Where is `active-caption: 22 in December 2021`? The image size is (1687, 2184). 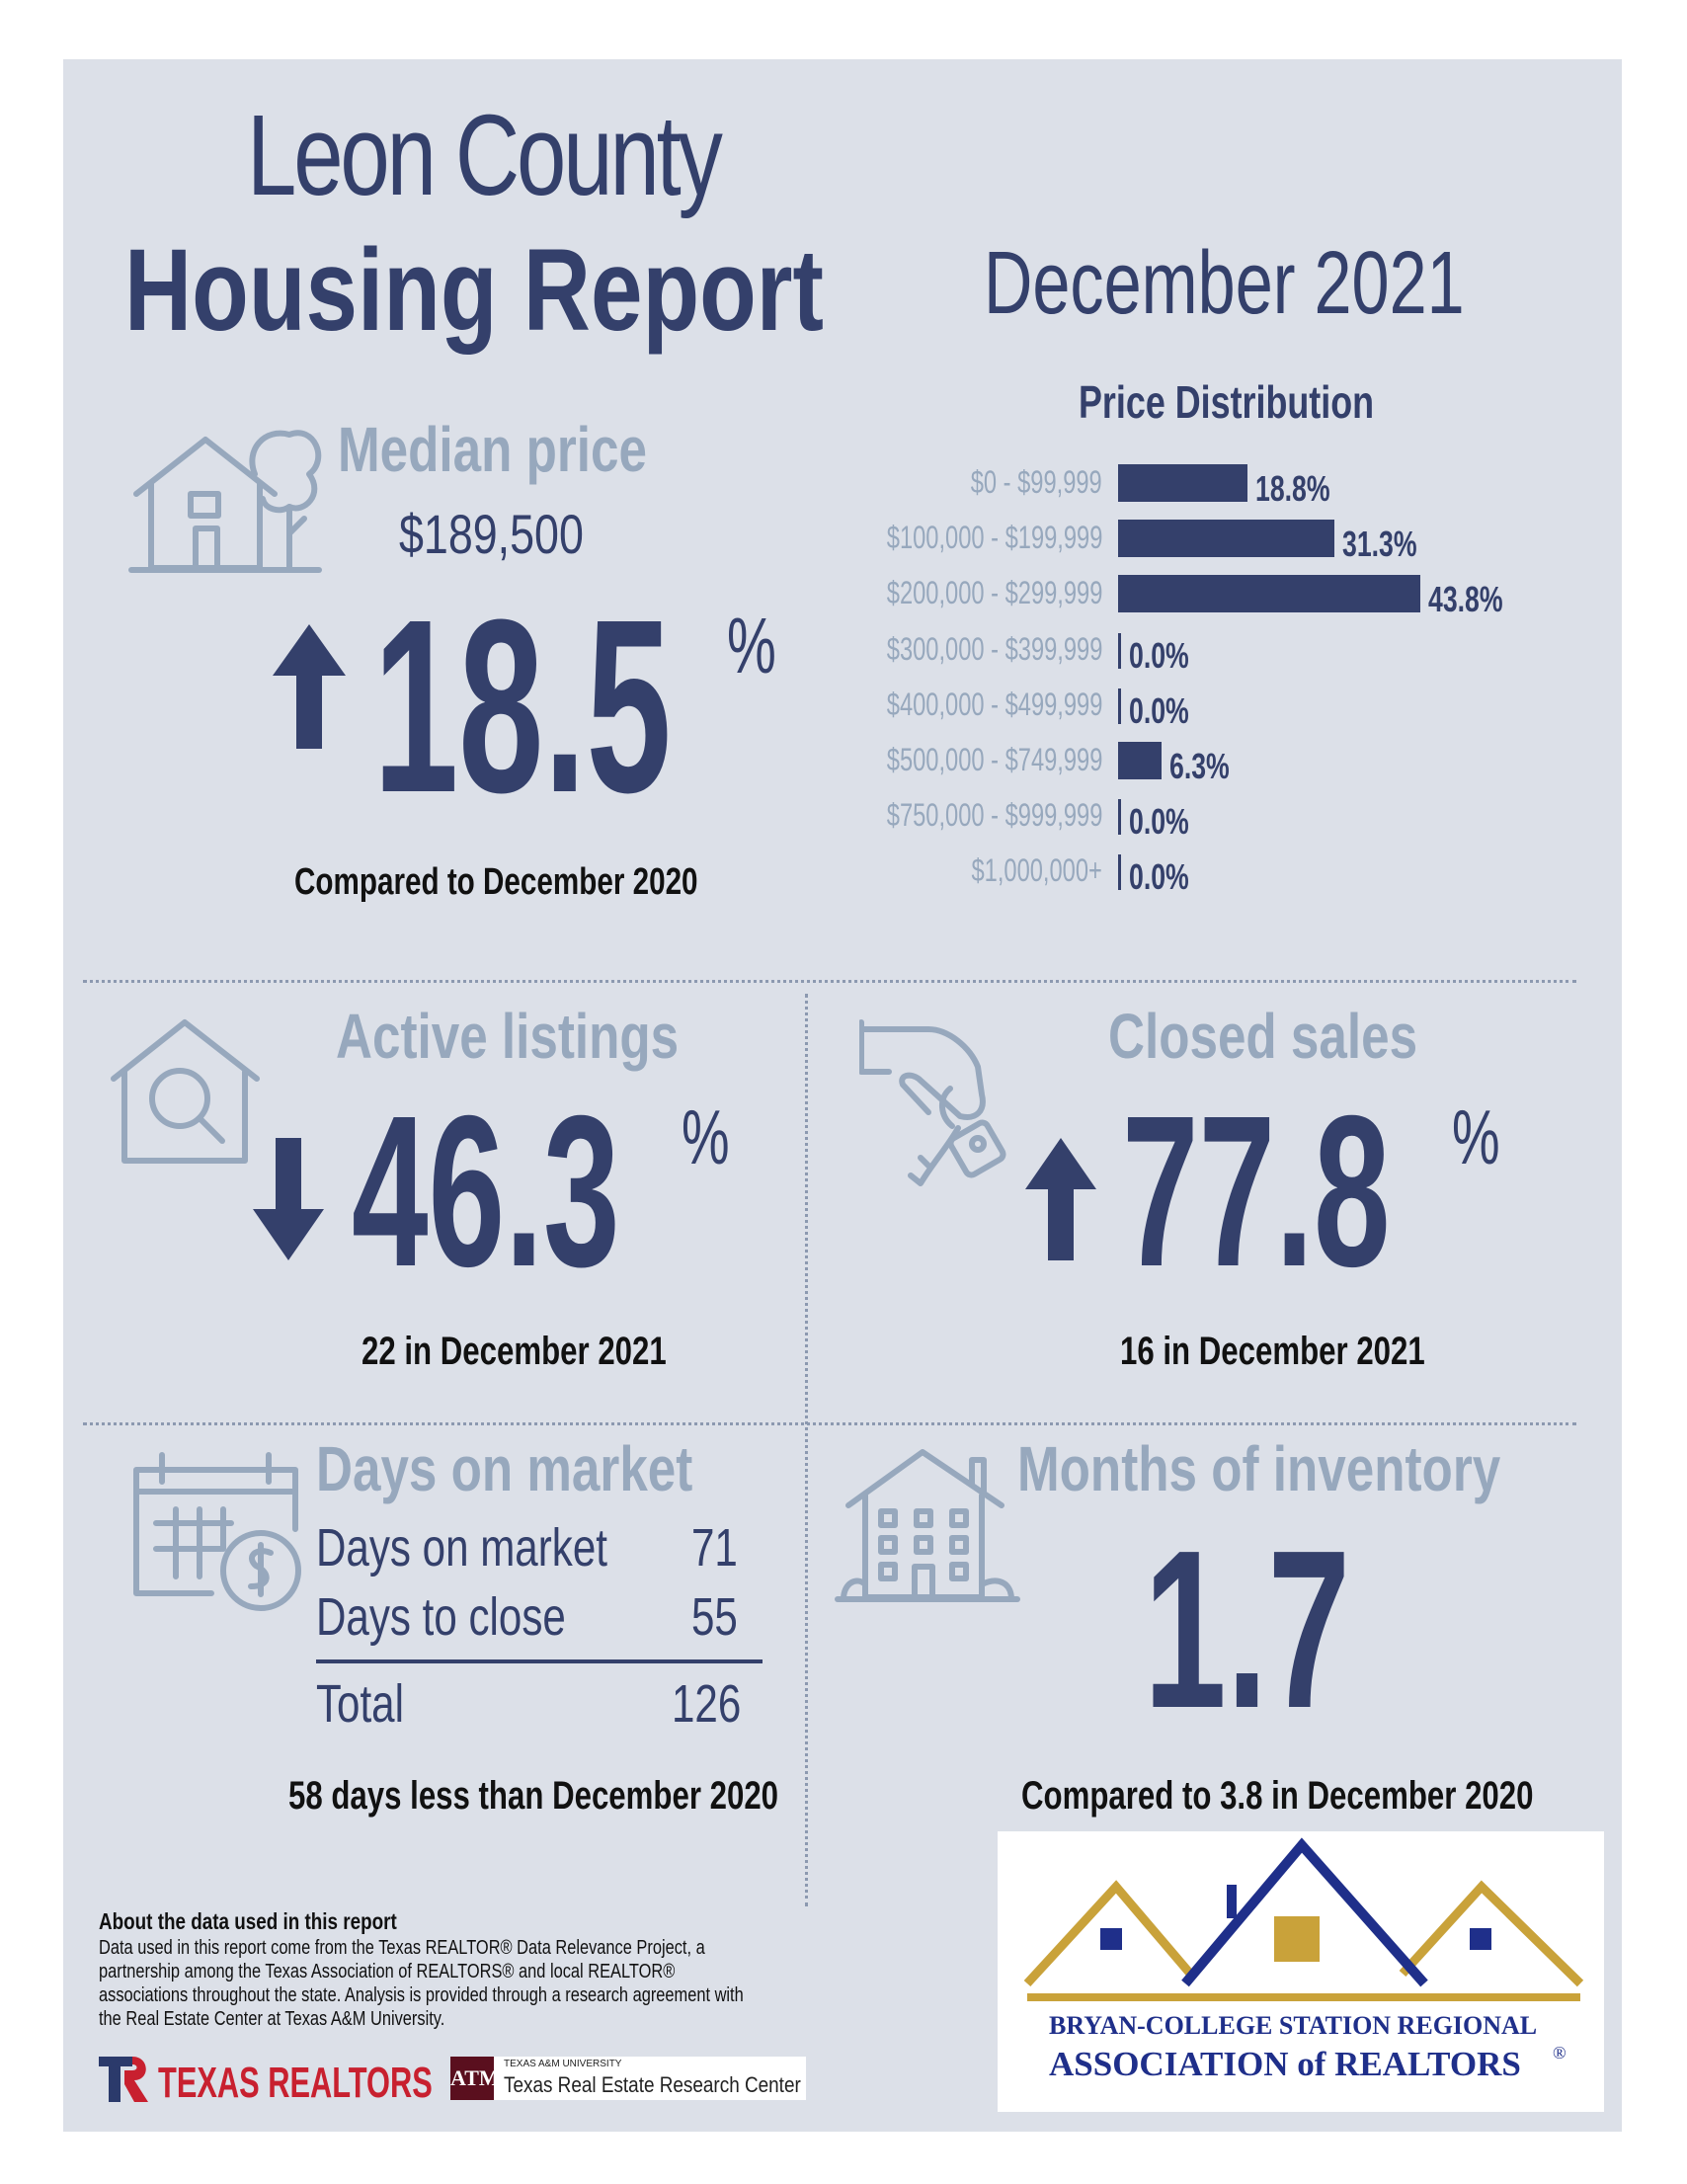
active-caption: 22 in December 2021 is located at coordinates (514, 1351).